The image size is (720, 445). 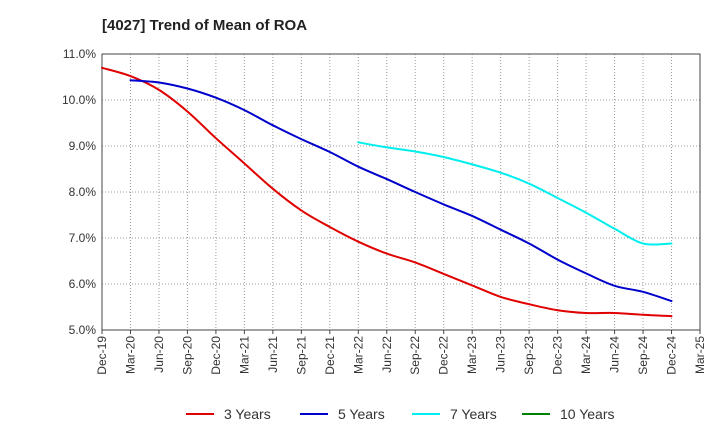 What do you see at coordinates (586, 355) in the screenshot?
I see `x-tick-label: Mar-24` at bounding box center [586, 355].